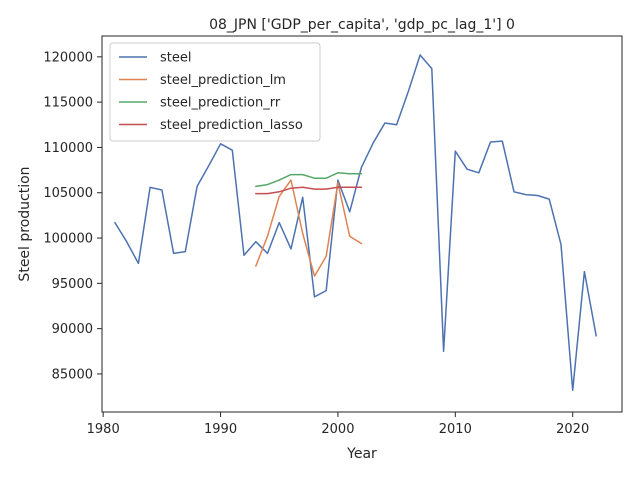 The width and height of the screenshot is (640, 480). I want to click on x-tick-label: 1990, so click(220, 429).